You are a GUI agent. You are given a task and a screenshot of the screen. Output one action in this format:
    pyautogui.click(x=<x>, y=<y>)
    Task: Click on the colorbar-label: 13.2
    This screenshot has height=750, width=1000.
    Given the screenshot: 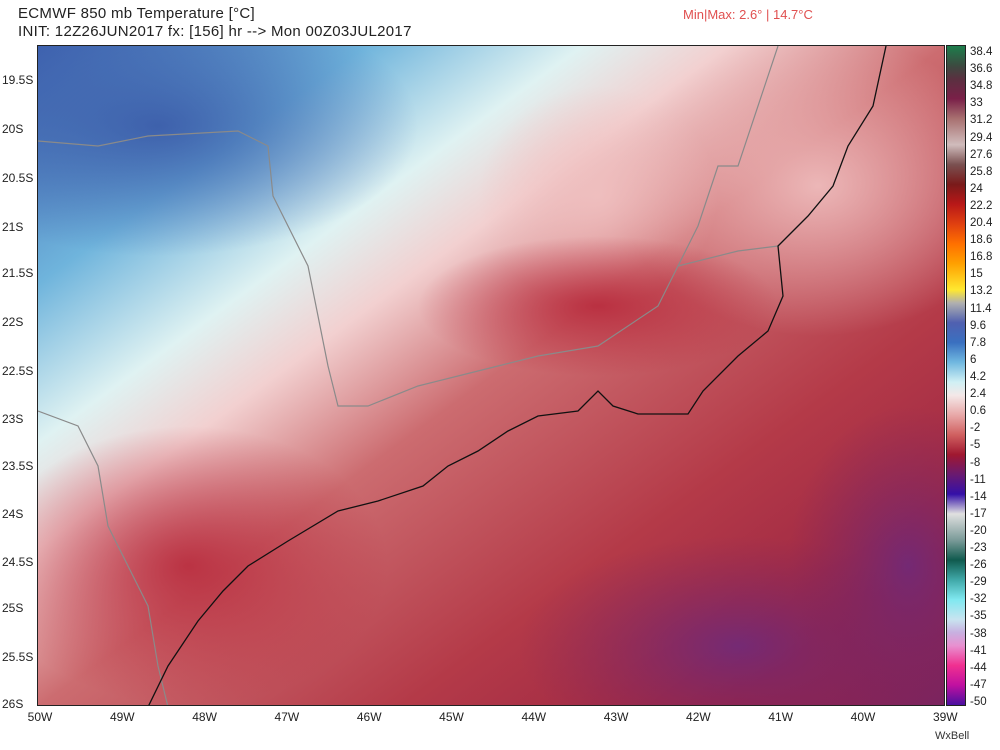 What is the action you would take?
    pyautogui.click(x=981, y=291)
    